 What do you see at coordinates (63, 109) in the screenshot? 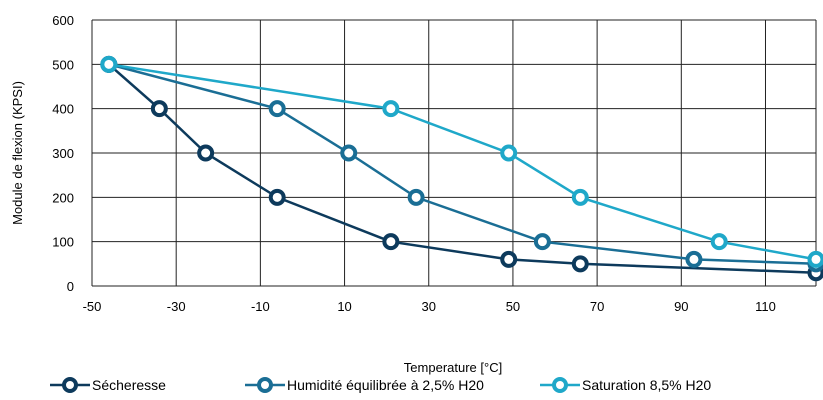
I see `y-tick-label: 400` at bounding box center [63, 109].